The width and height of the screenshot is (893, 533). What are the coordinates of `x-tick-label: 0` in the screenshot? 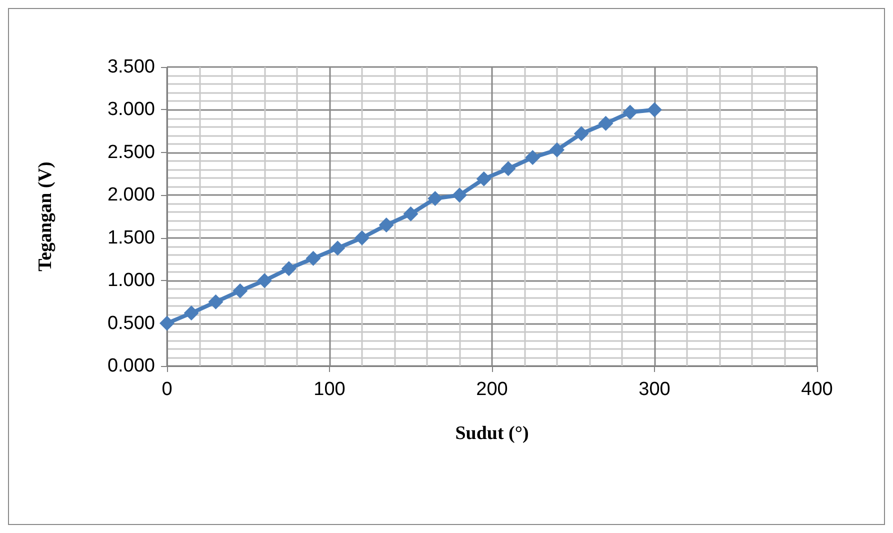 It's located at (167, 389).